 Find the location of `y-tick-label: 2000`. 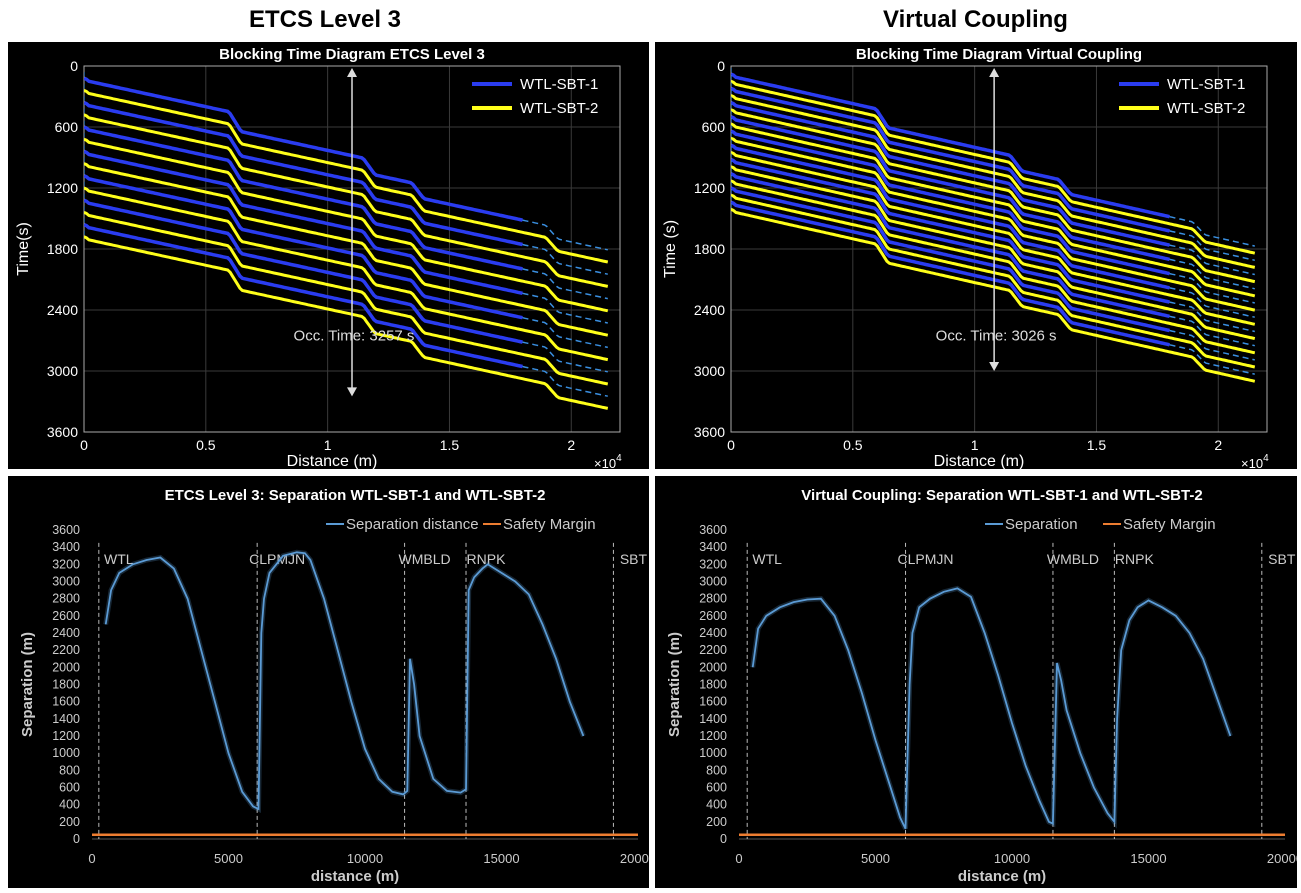

y-tick-label: 2000 is located at coordinates (66, 667).